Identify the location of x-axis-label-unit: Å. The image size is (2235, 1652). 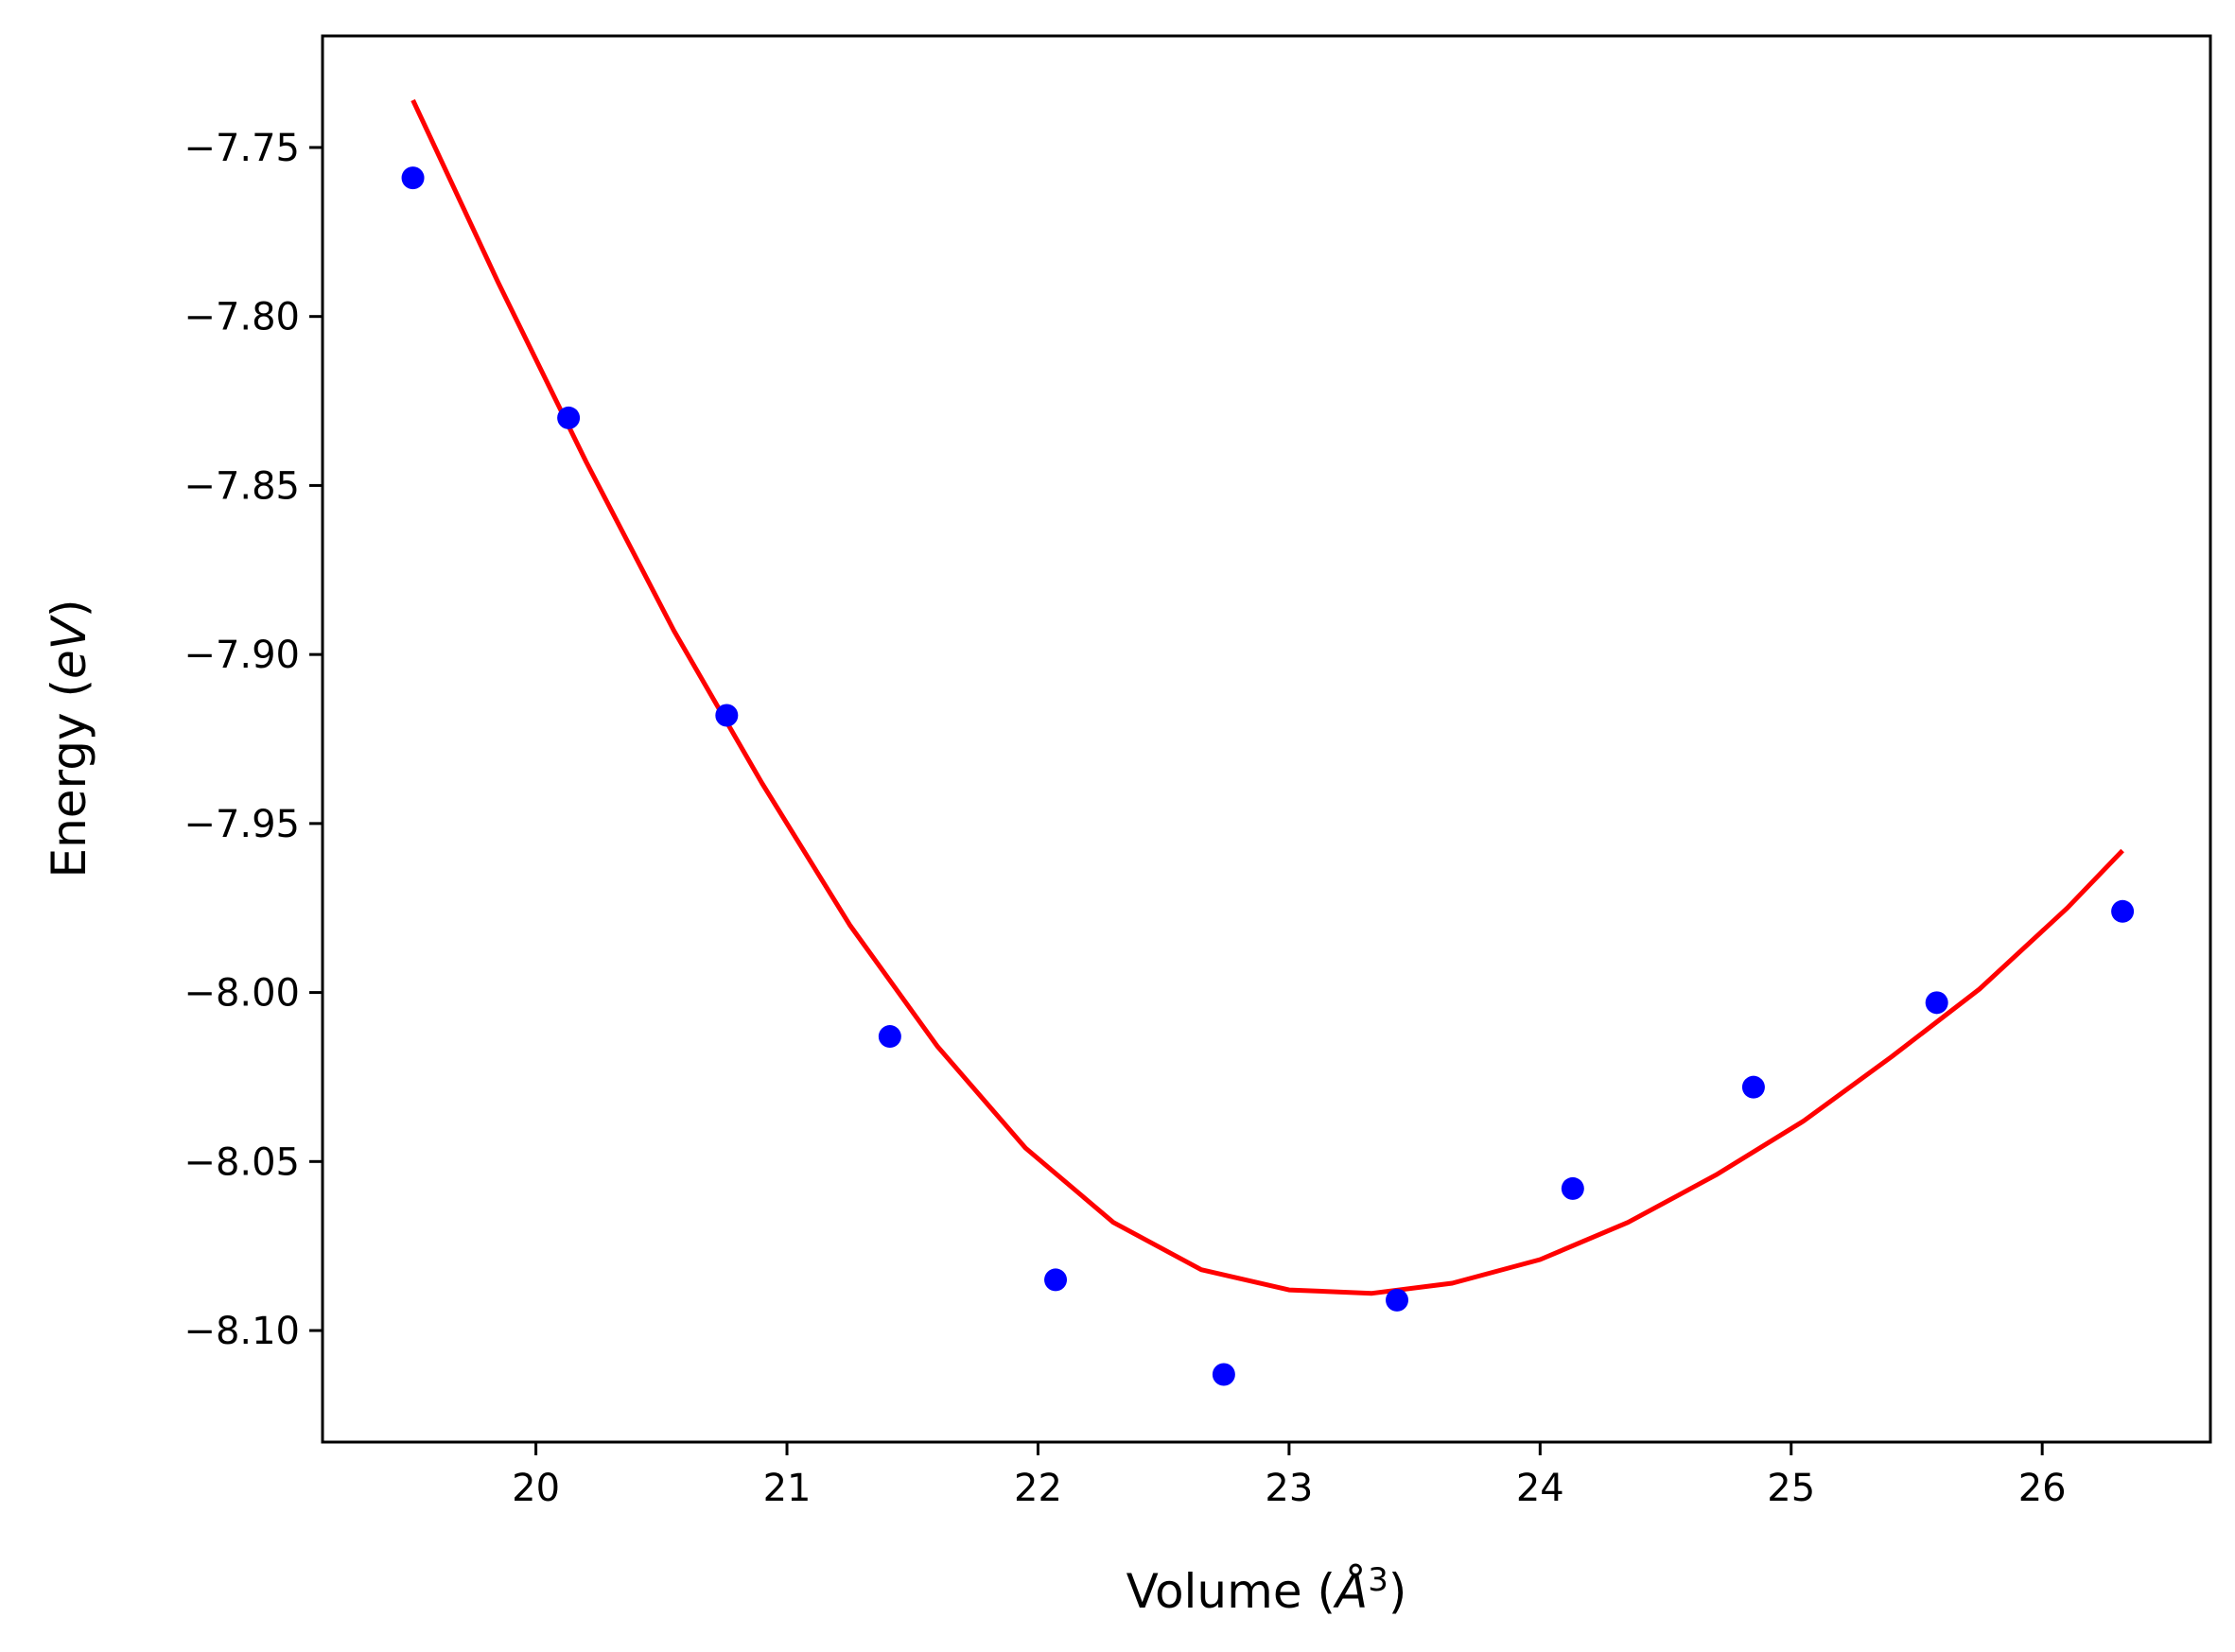
(1350, 1591).